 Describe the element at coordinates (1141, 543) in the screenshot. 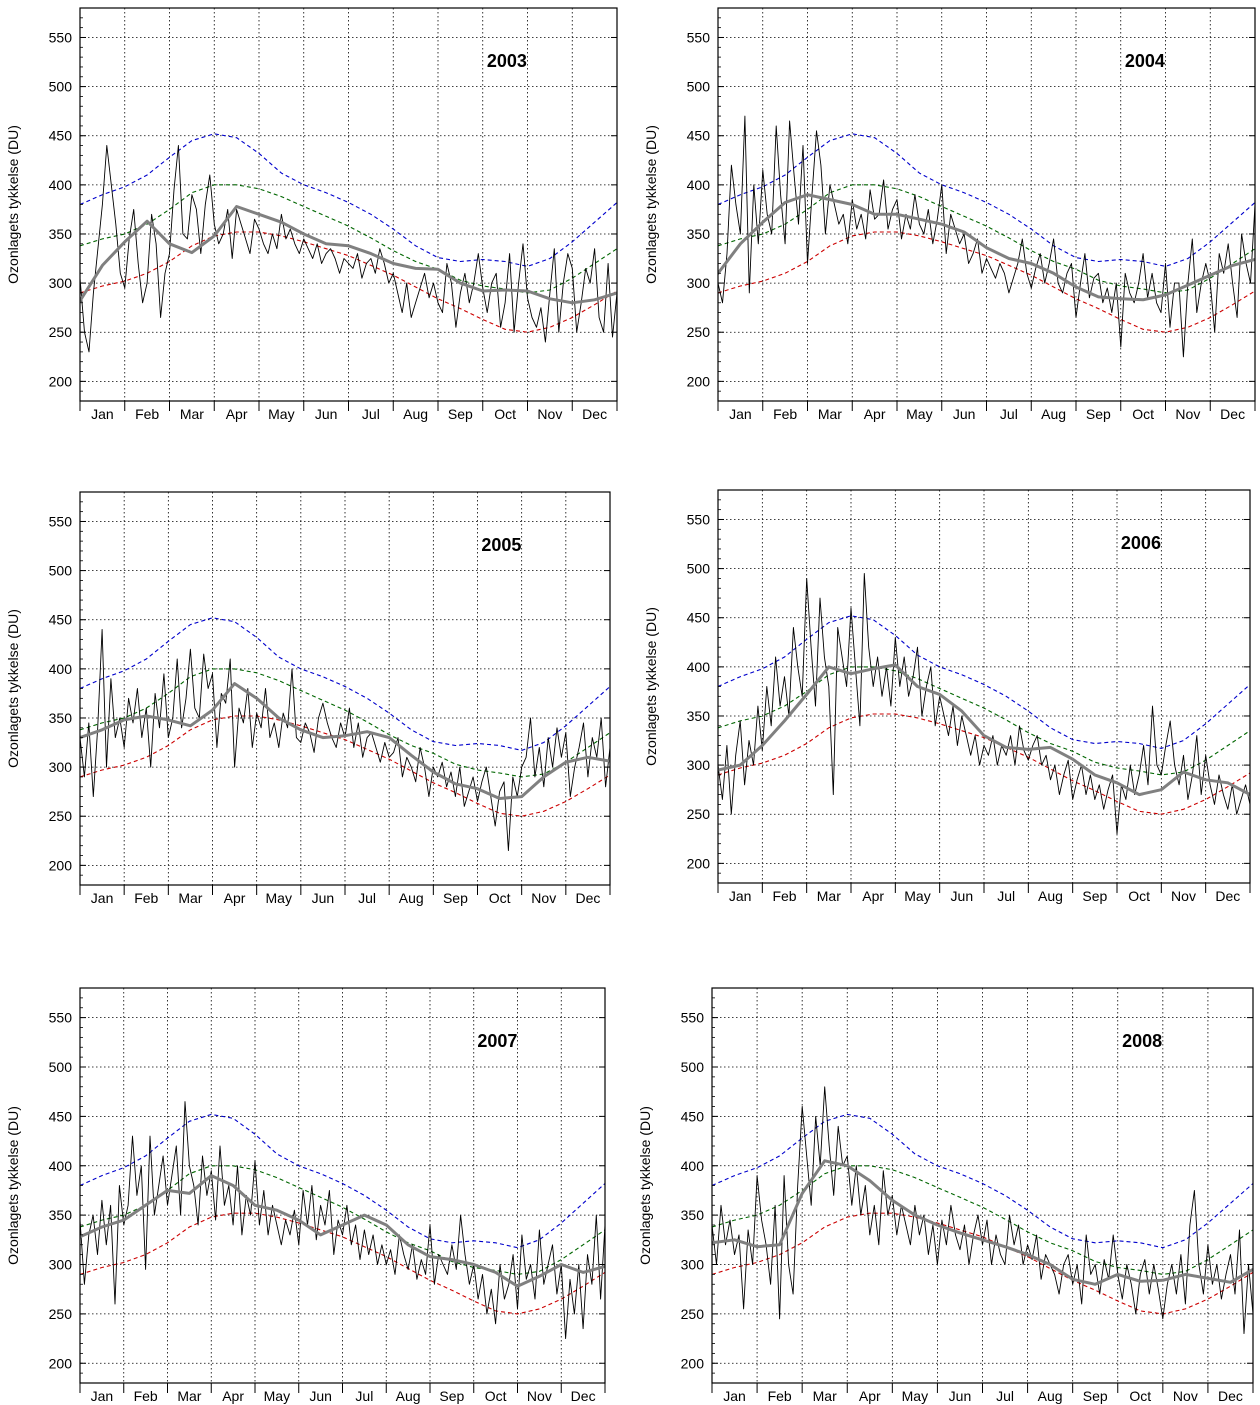

I see `chart-title: 2006` at that location.